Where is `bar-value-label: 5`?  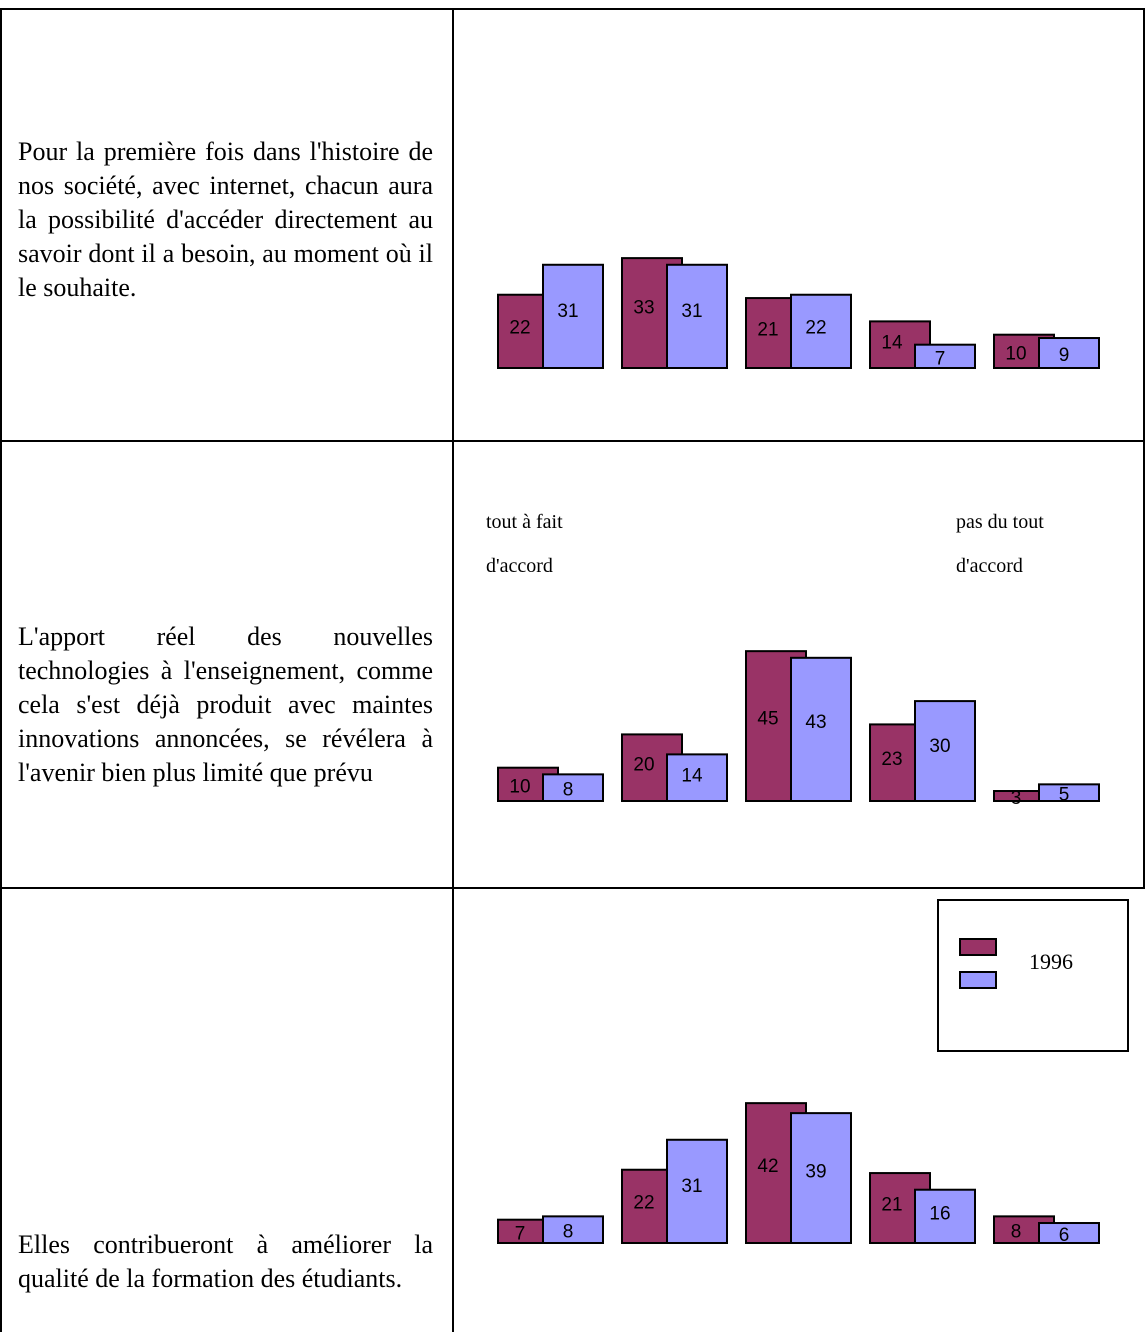
bar-value-label: 5 is located at coordinates (1064, 795).